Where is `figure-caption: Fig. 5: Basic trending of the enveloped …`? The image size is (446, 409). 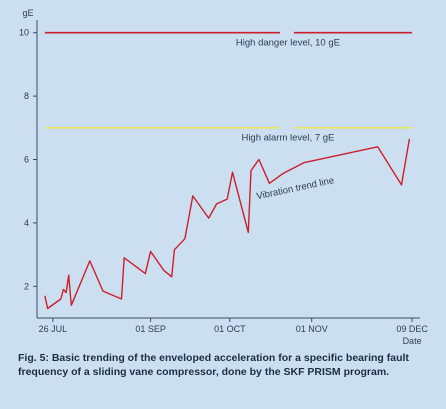
figure-caption: Fig. 5: Basic trending of the enveloped … is located at coordinates (213, 365).